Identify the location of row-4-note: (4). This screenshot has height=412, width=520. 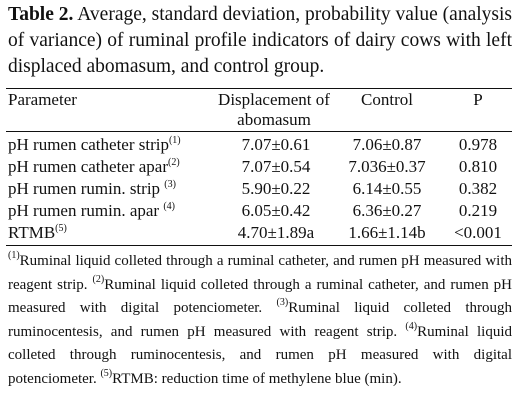
(169, 206).